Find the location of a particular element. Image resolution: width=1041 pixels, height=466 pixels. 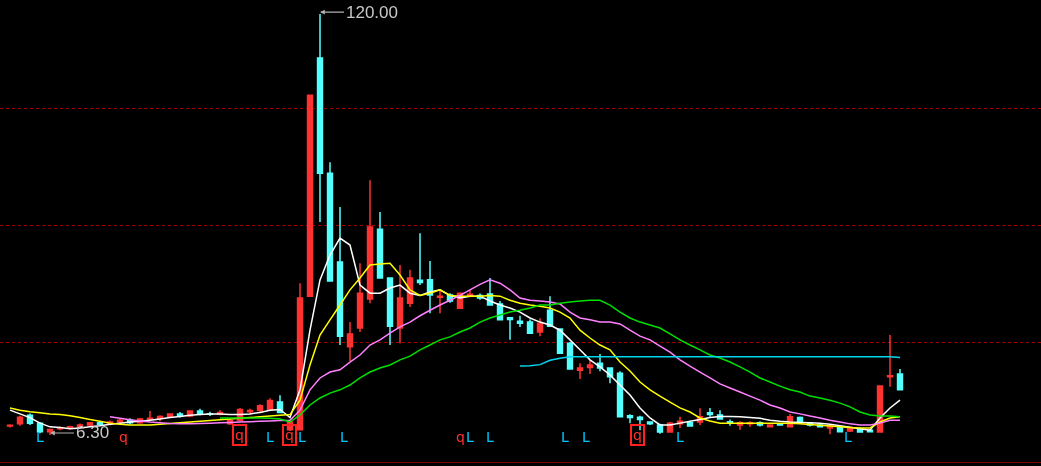

annotation: 120.00 is located at coordinates (372, 12).